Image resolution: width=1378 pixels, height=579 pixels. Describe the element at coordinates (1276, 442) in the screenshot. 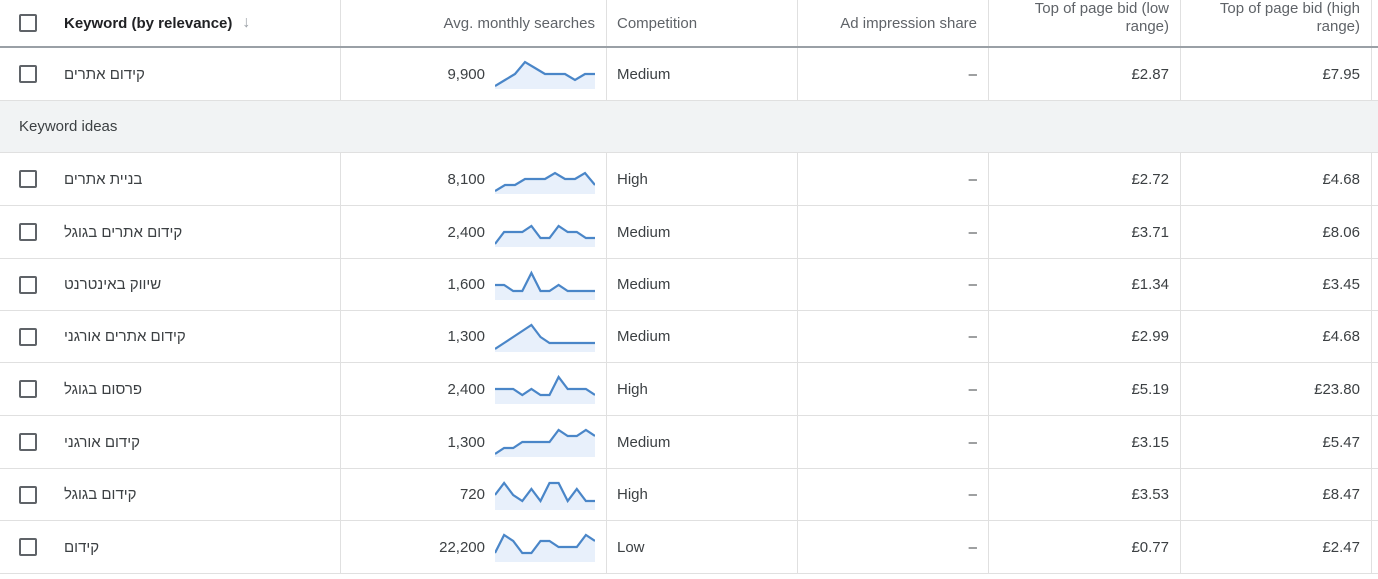

I see `bid-high-cell: £5.47` at that location.